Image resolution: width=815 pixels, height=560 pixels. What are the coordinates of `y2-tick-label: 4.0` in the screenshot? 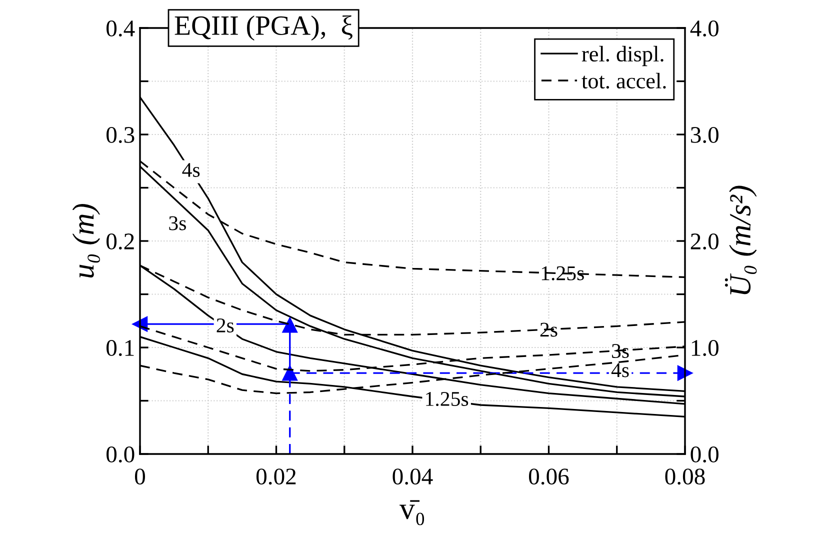 It's located at (704, 28).